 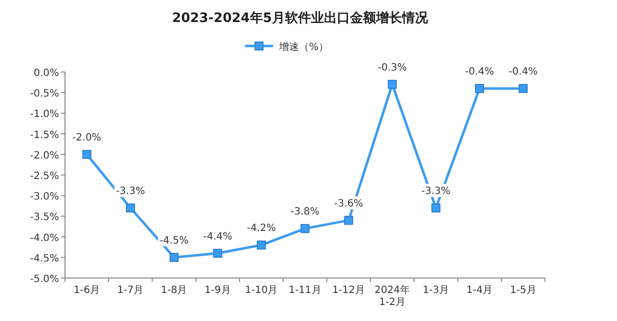 What do you see at coordinates (44, 176) in the screenshot?
I see `y-tick-label: -2.5%` at bounding box center [44, 176].